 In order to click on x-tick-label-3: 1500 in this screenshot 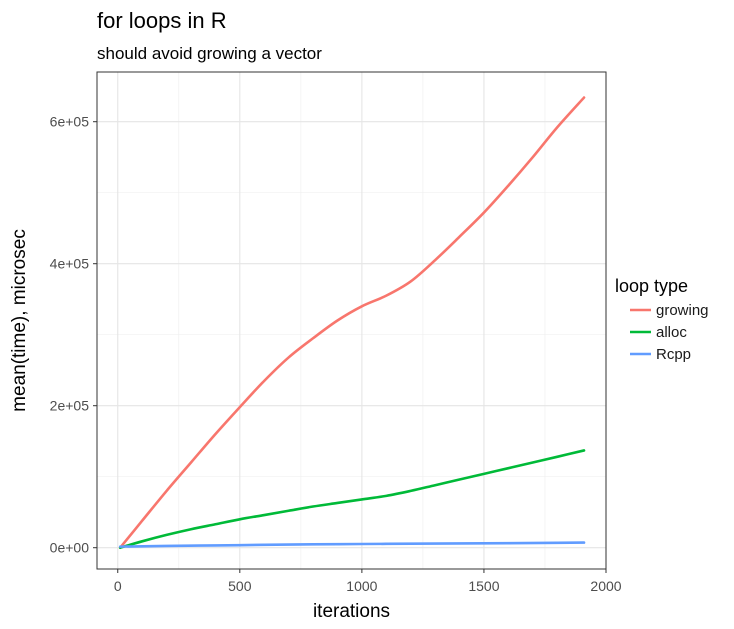, I will do `click(483, 586)`.